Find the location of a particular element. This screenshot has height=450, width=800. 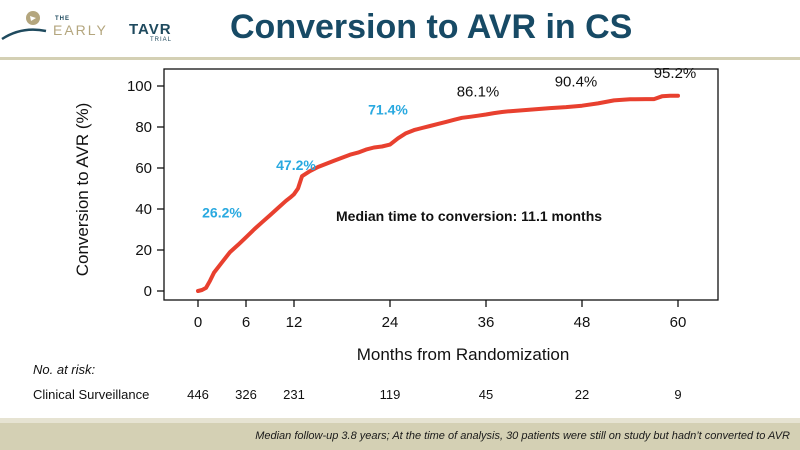

x-tick-label: 0 is located at coordinates (198, 322).